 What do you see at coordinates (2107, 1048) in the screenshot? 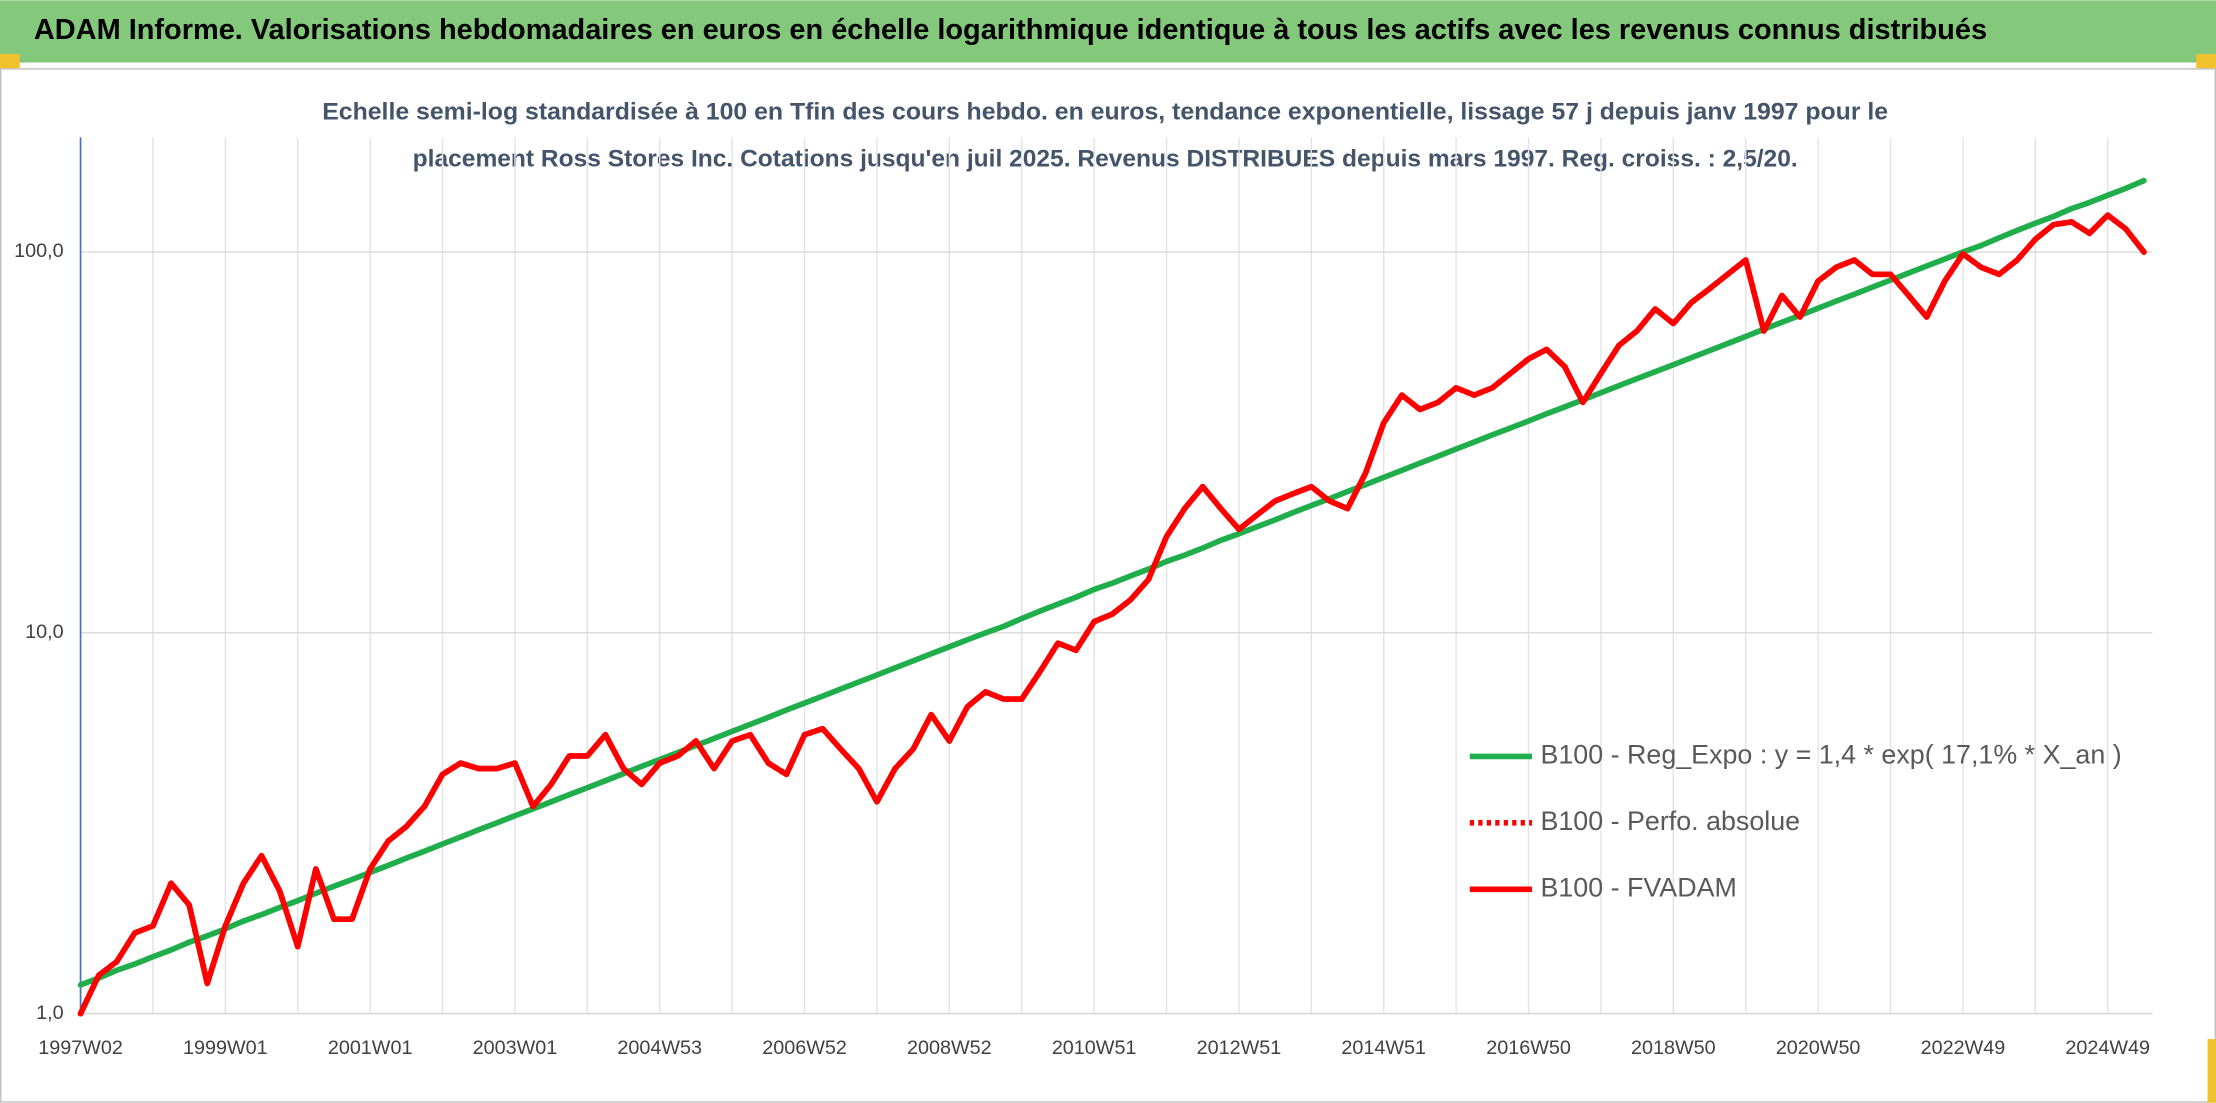
I see `x-tick-label: 2024W49` at bounding box center [2107, 1048].